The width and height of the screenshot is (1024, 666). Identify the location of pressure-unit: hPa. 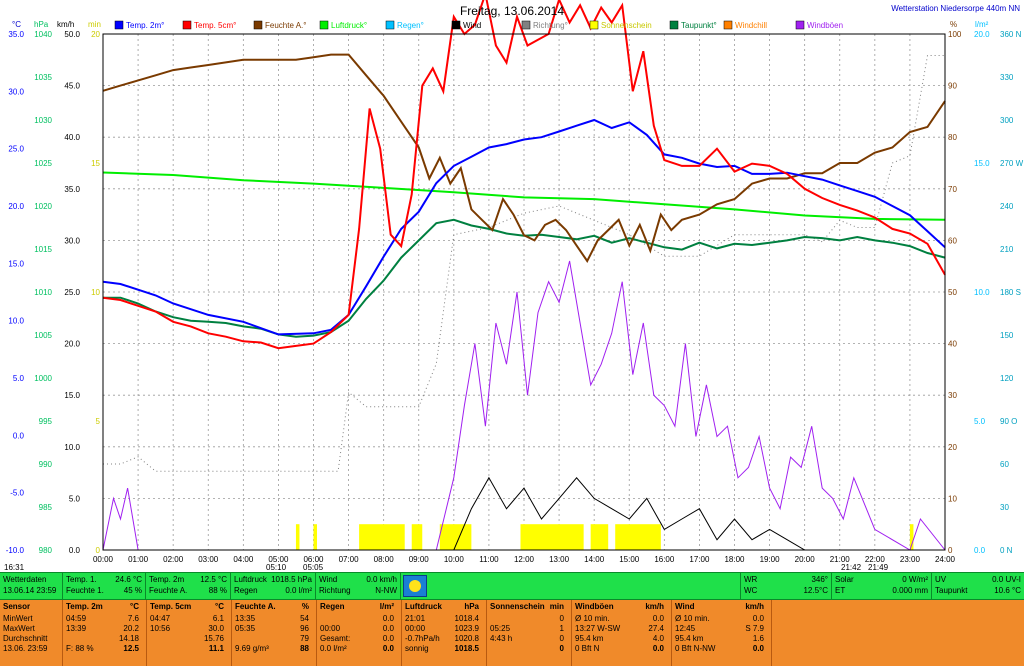
(41, 24).